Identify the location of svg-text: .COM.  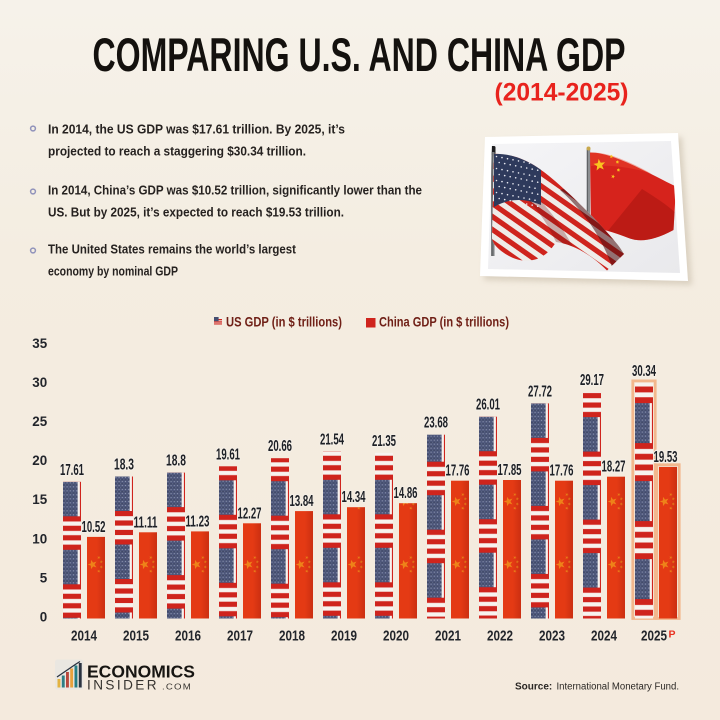
(177, 687).